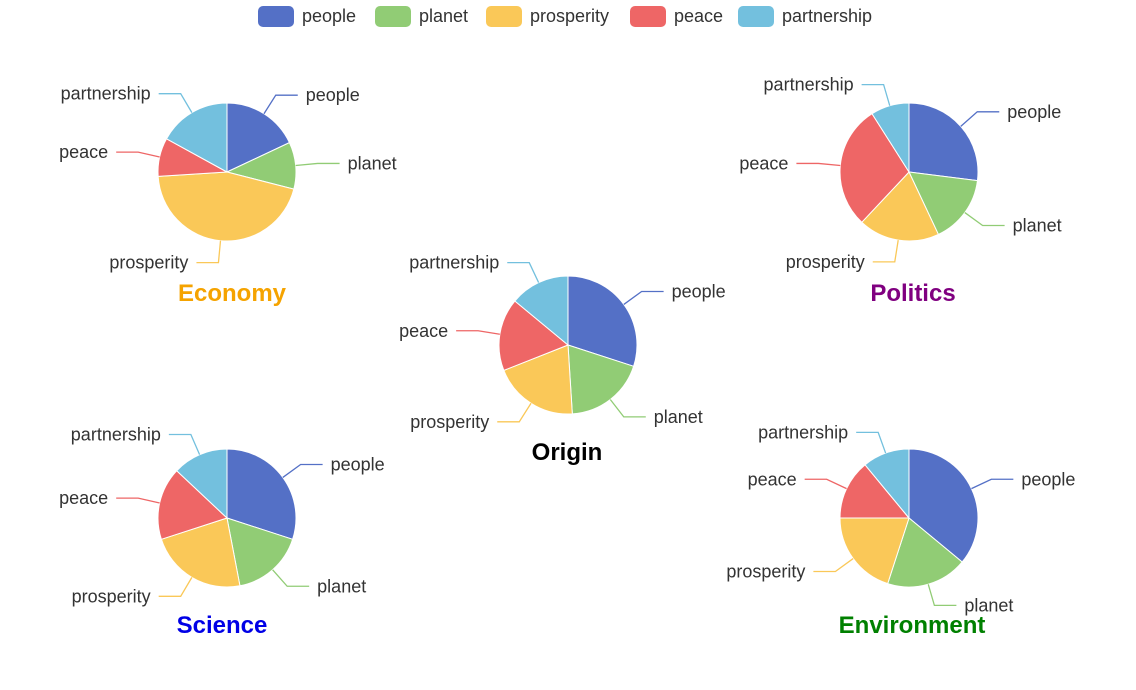  I want to click on legend-swatch-people, so click(276, 16).